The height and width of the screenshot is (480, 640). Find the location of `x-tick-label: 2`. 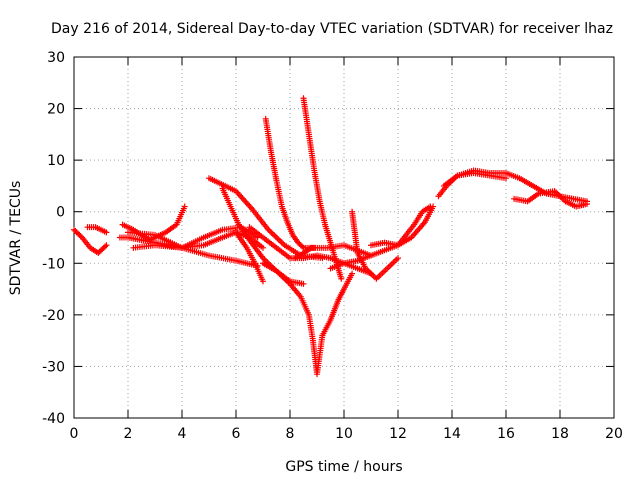

x-tick-label: 2 is located at coordinates (128, 434).